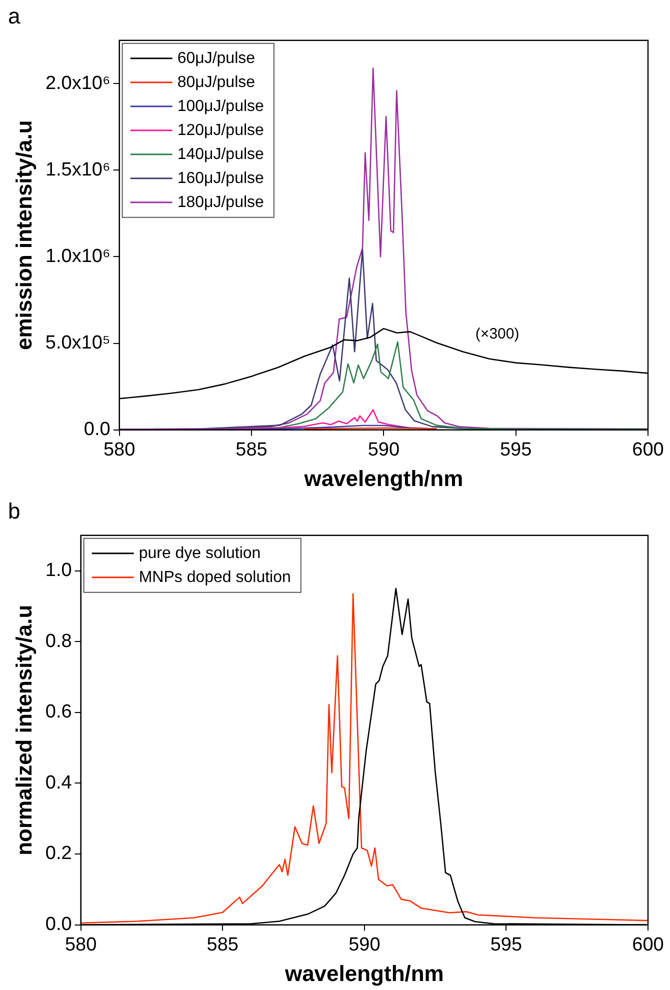 The image size is (670, 990). Describe the element at coordinates (216, 58) in the screenshot. I see `legend-label: 60μJ/pulse` at that location.